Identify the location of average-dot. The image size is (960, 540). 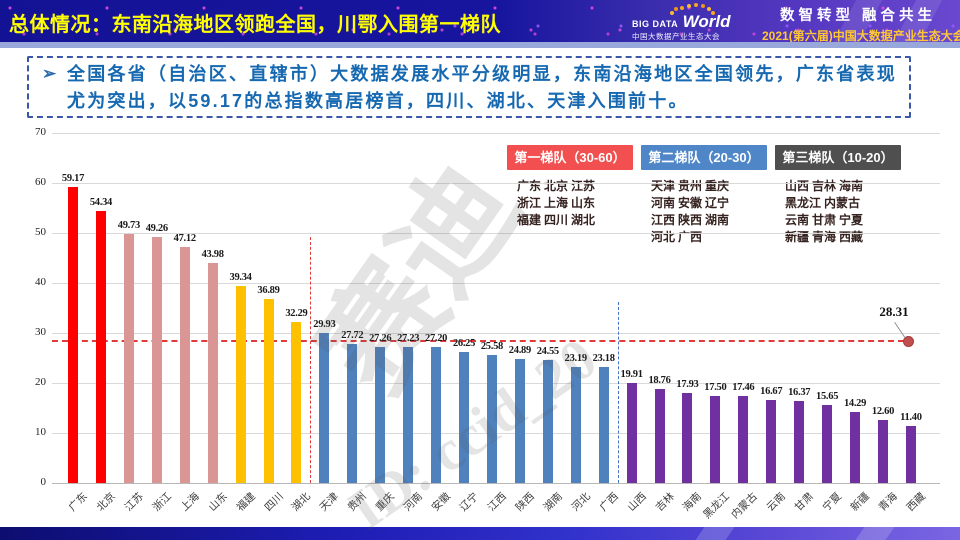
(908, 342).